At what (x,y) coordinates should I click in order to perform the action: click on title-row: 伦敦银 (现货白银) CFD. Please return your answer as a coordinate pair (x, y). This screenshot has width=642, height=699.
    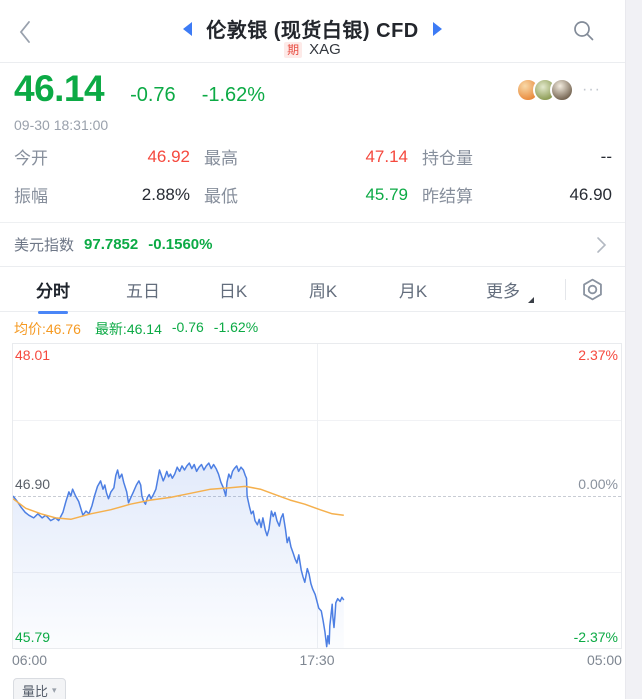
    Looking at the image, I should click on (312, 28).